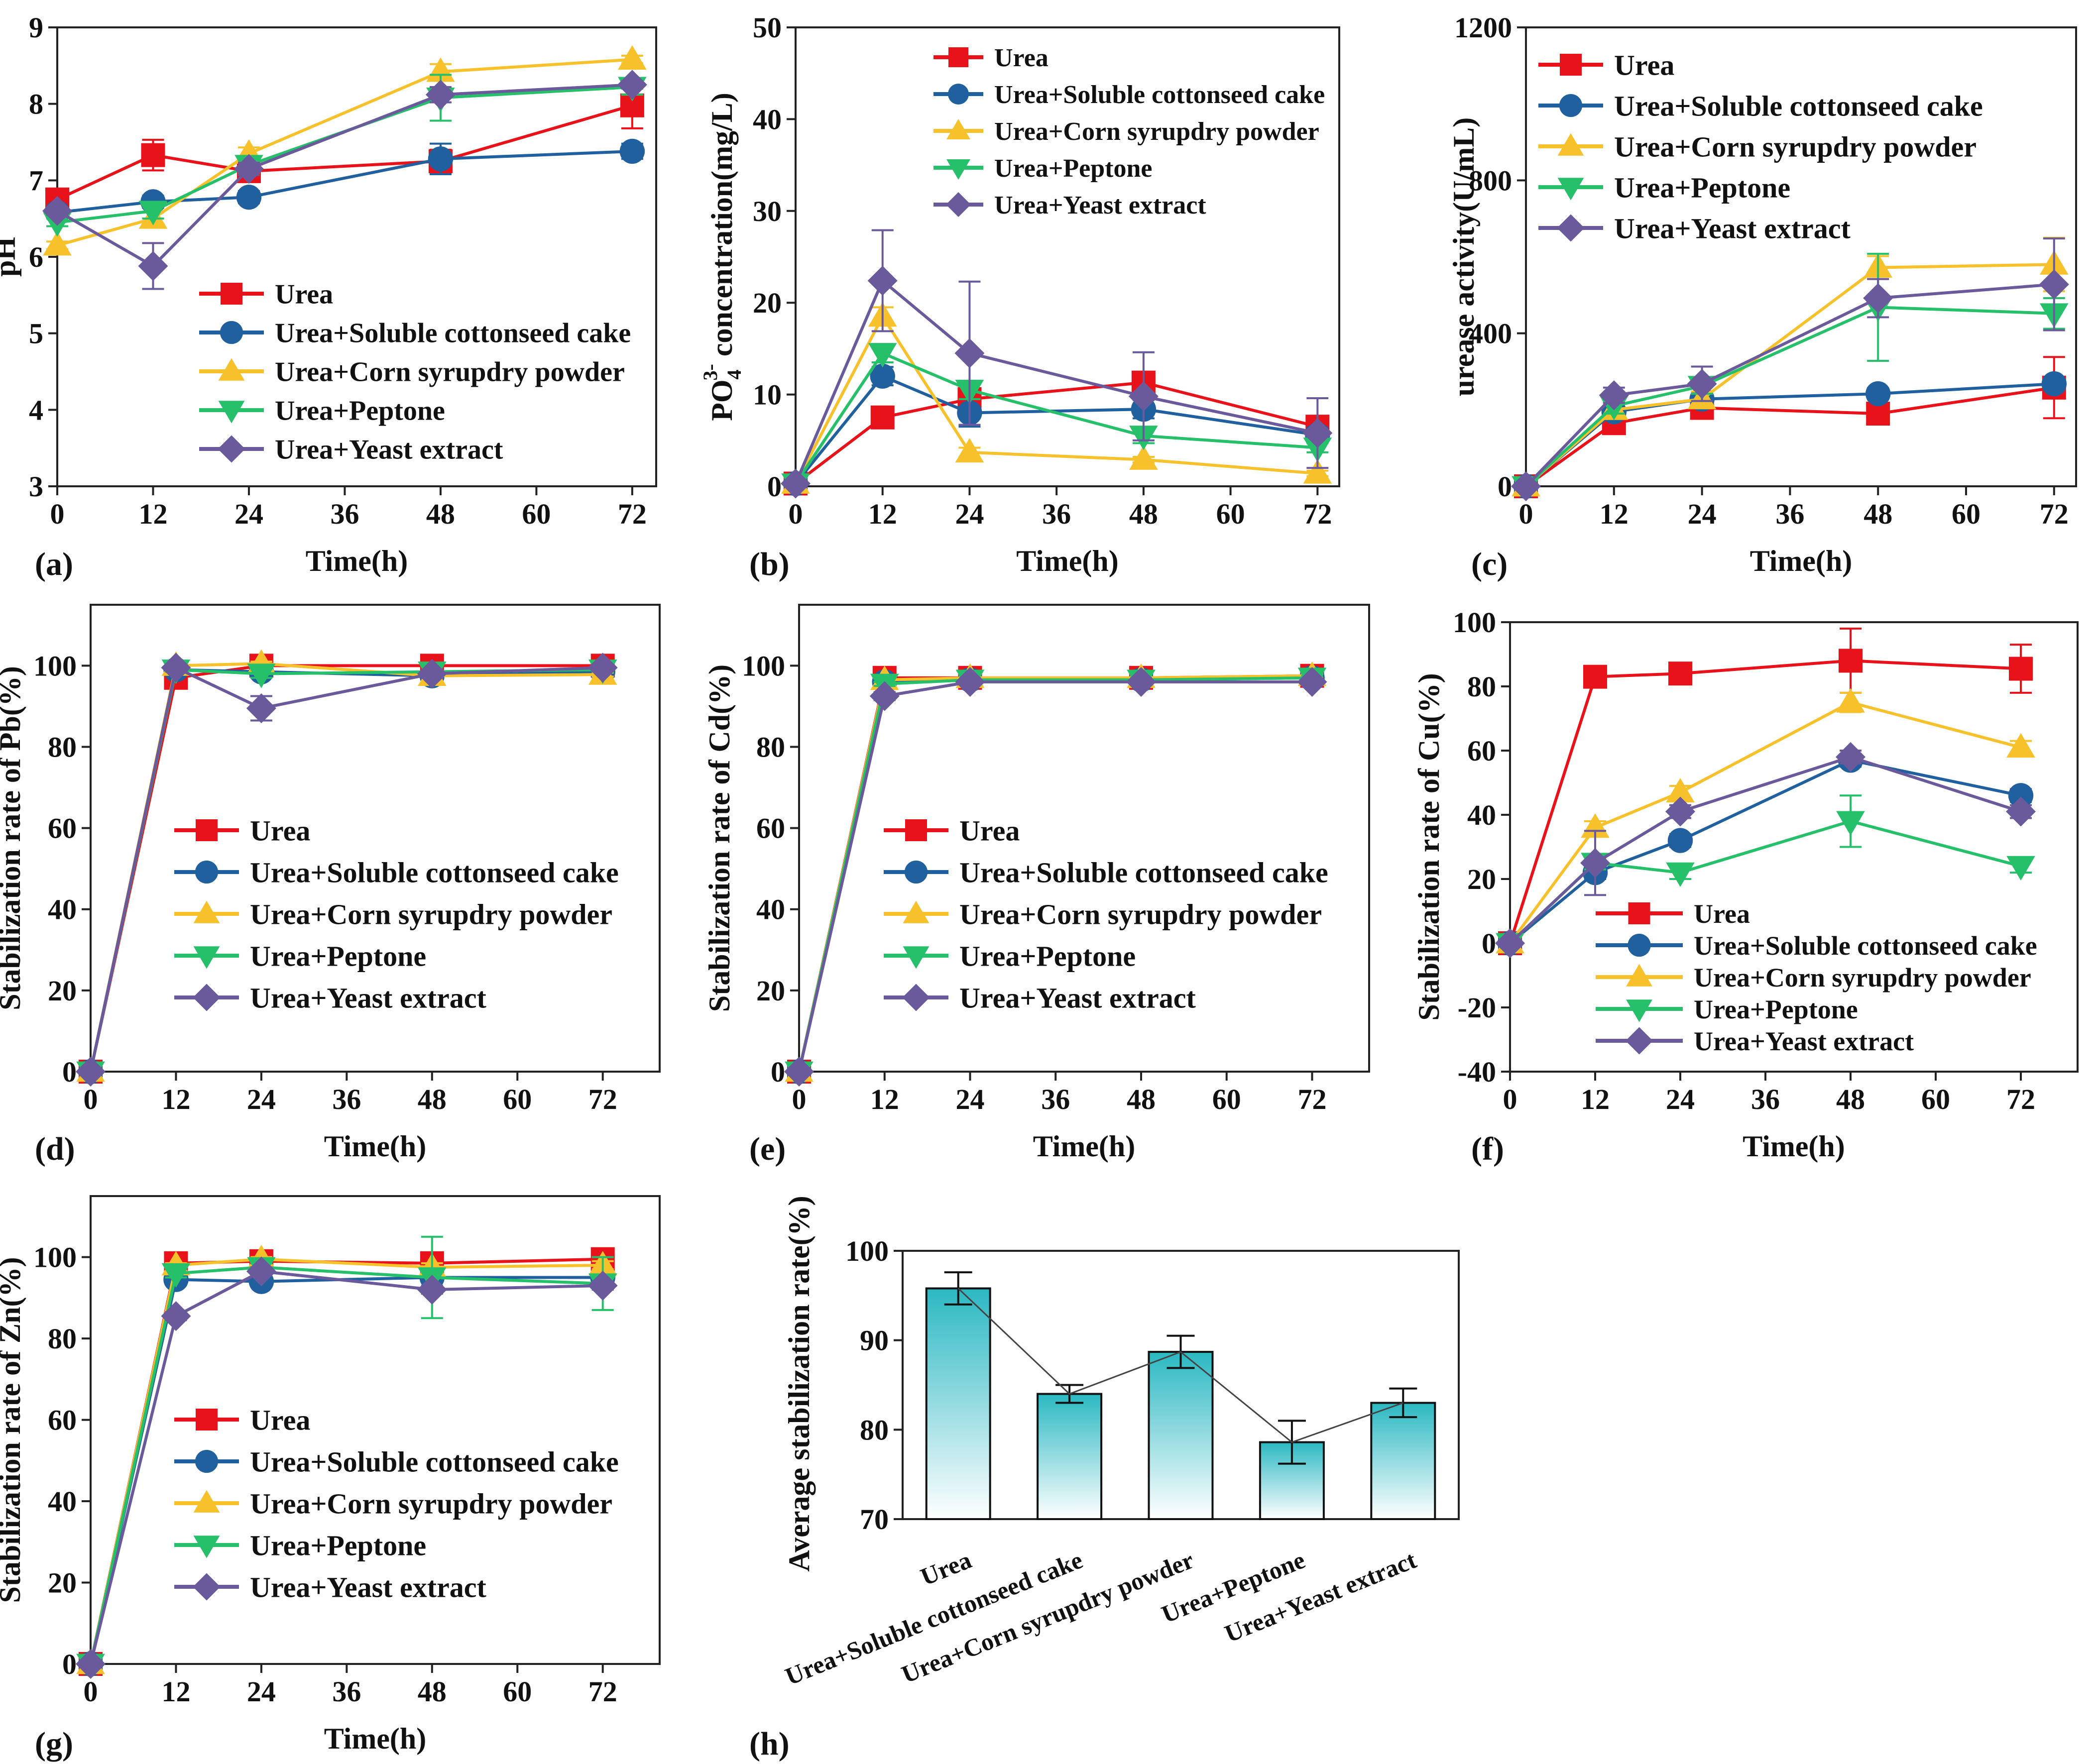  Describe the element at coordinates (1481, 751) in the screenshot. I see `y-tick-label: 60` at that location.